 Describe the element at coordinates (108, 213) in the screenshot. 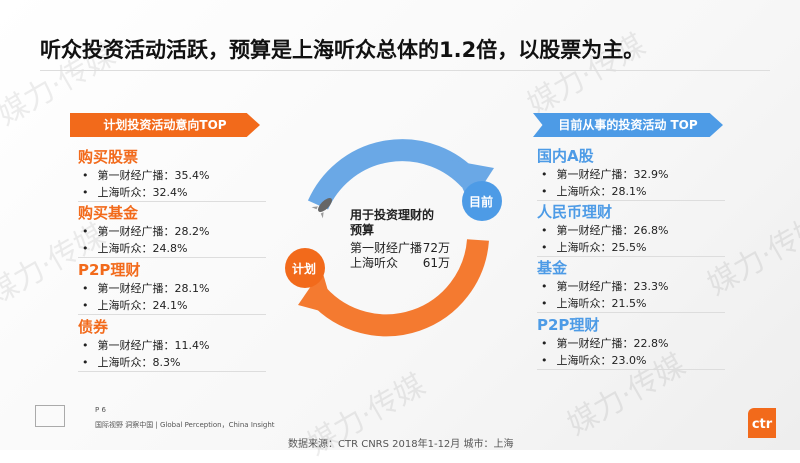

I see `category-heading: 购买基金` at that location.